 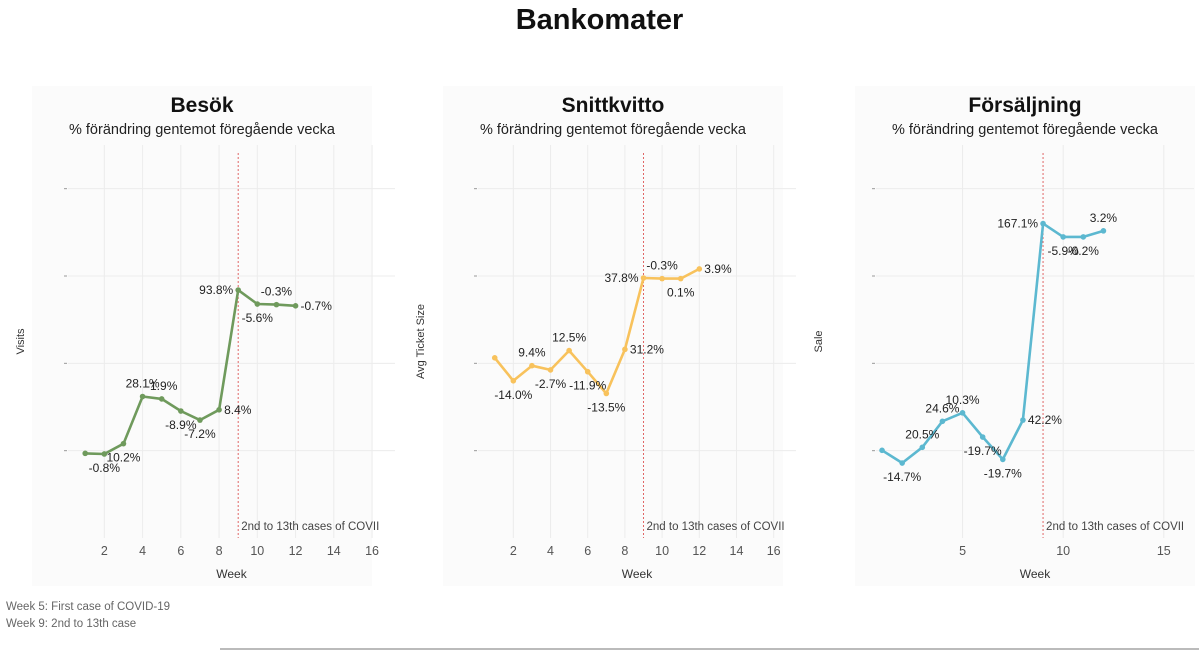 What do you see at coordinates (606, 407) in the screenshot?
I see `data-label: -13.5%` at bounding box center [606, 407].